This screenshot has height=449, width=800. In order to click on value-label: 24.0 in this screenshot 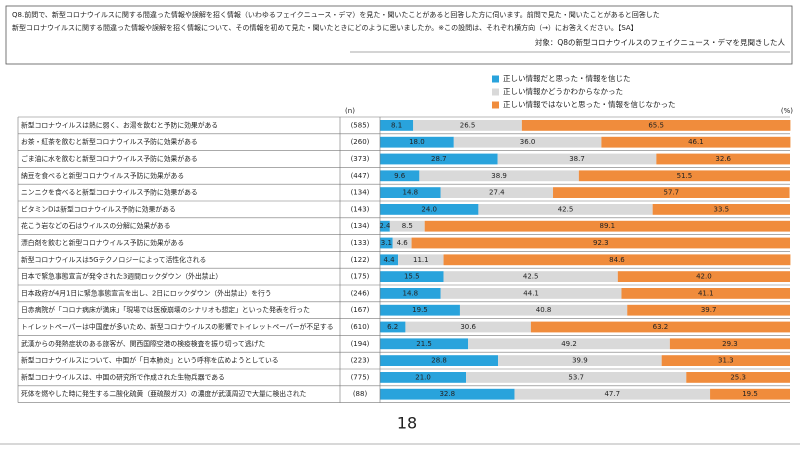, I will do `click(429, 209)`.